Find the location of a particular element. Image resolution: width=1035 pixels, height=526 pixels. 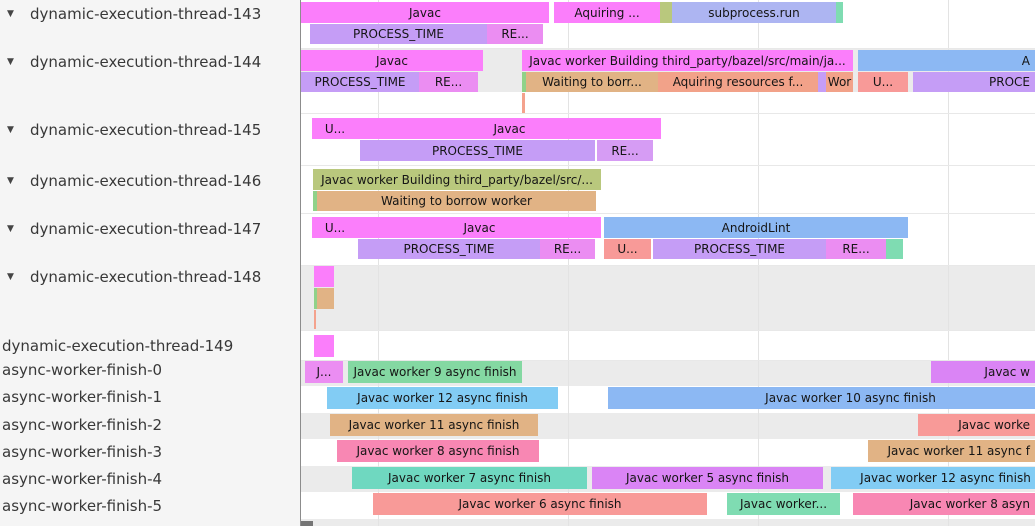

thread-row-header: async-worker-finish-5 is located at coordinates (150, 506).